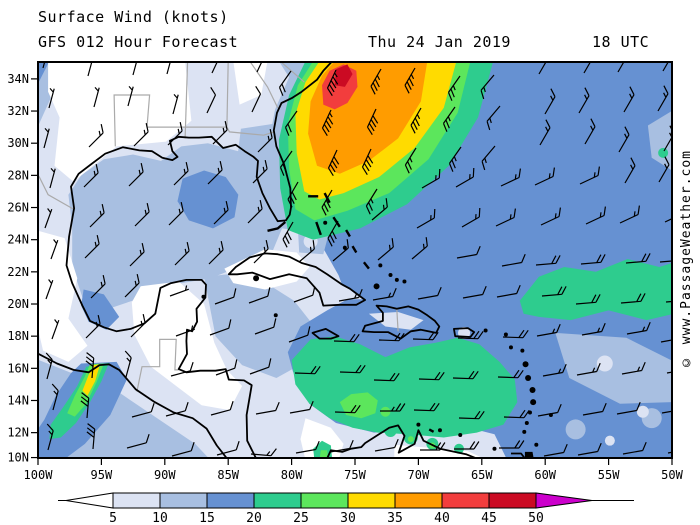  I want to click on coastline, so click(133, 405).